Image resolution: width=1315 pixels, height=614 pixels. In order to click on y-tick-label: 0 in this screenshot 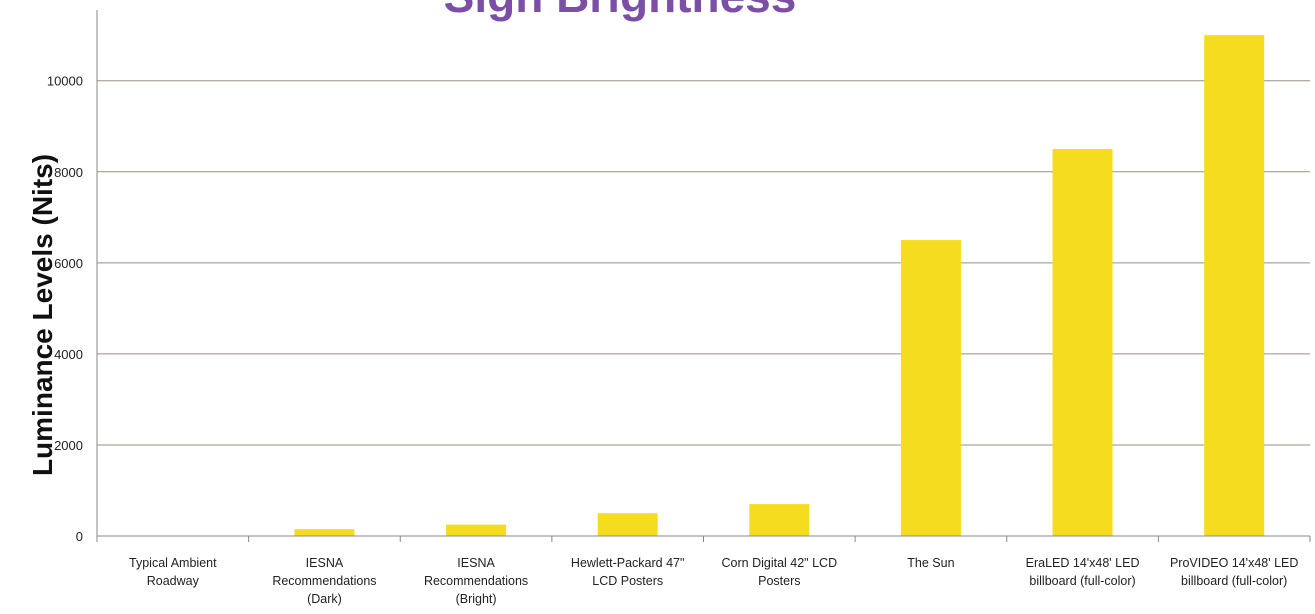, I will do `click(79, 536)`.